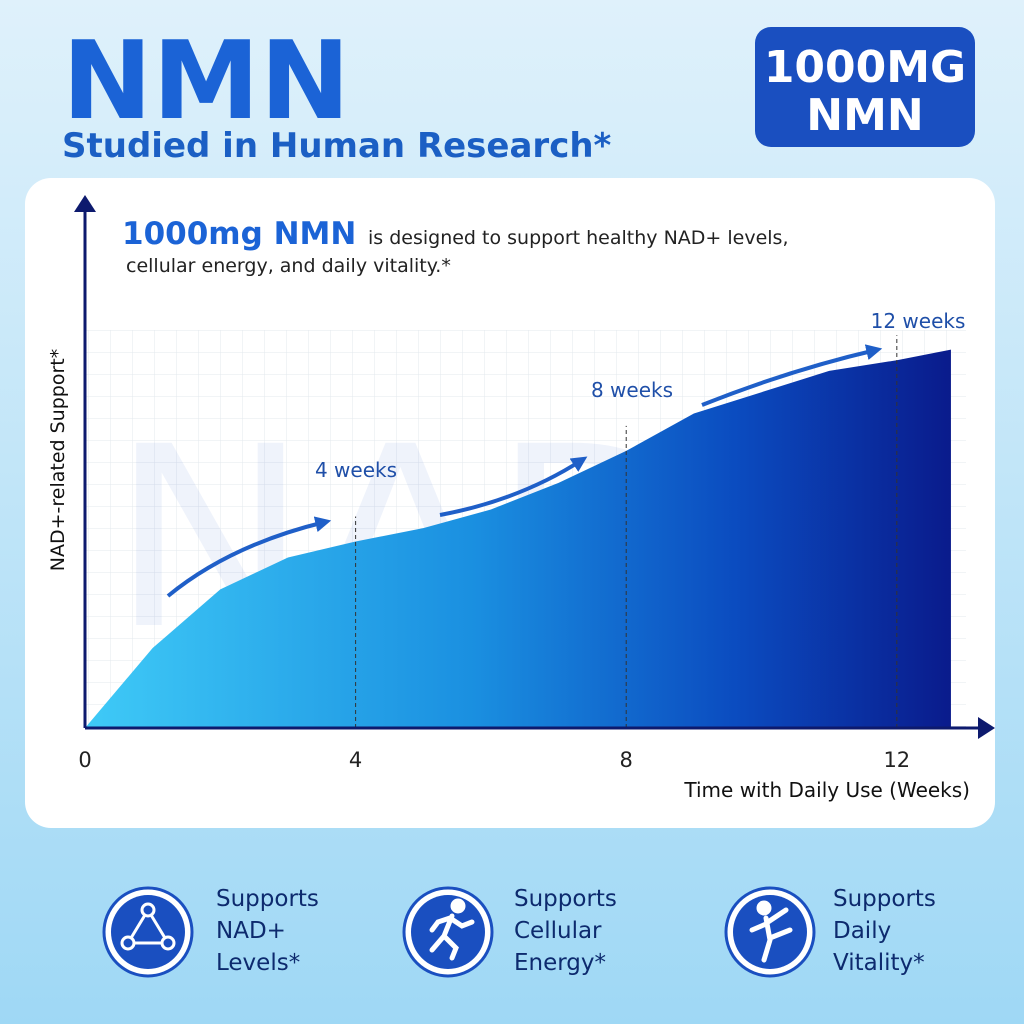  I want to click on annotation: 4 weeks, so click(356, 470).